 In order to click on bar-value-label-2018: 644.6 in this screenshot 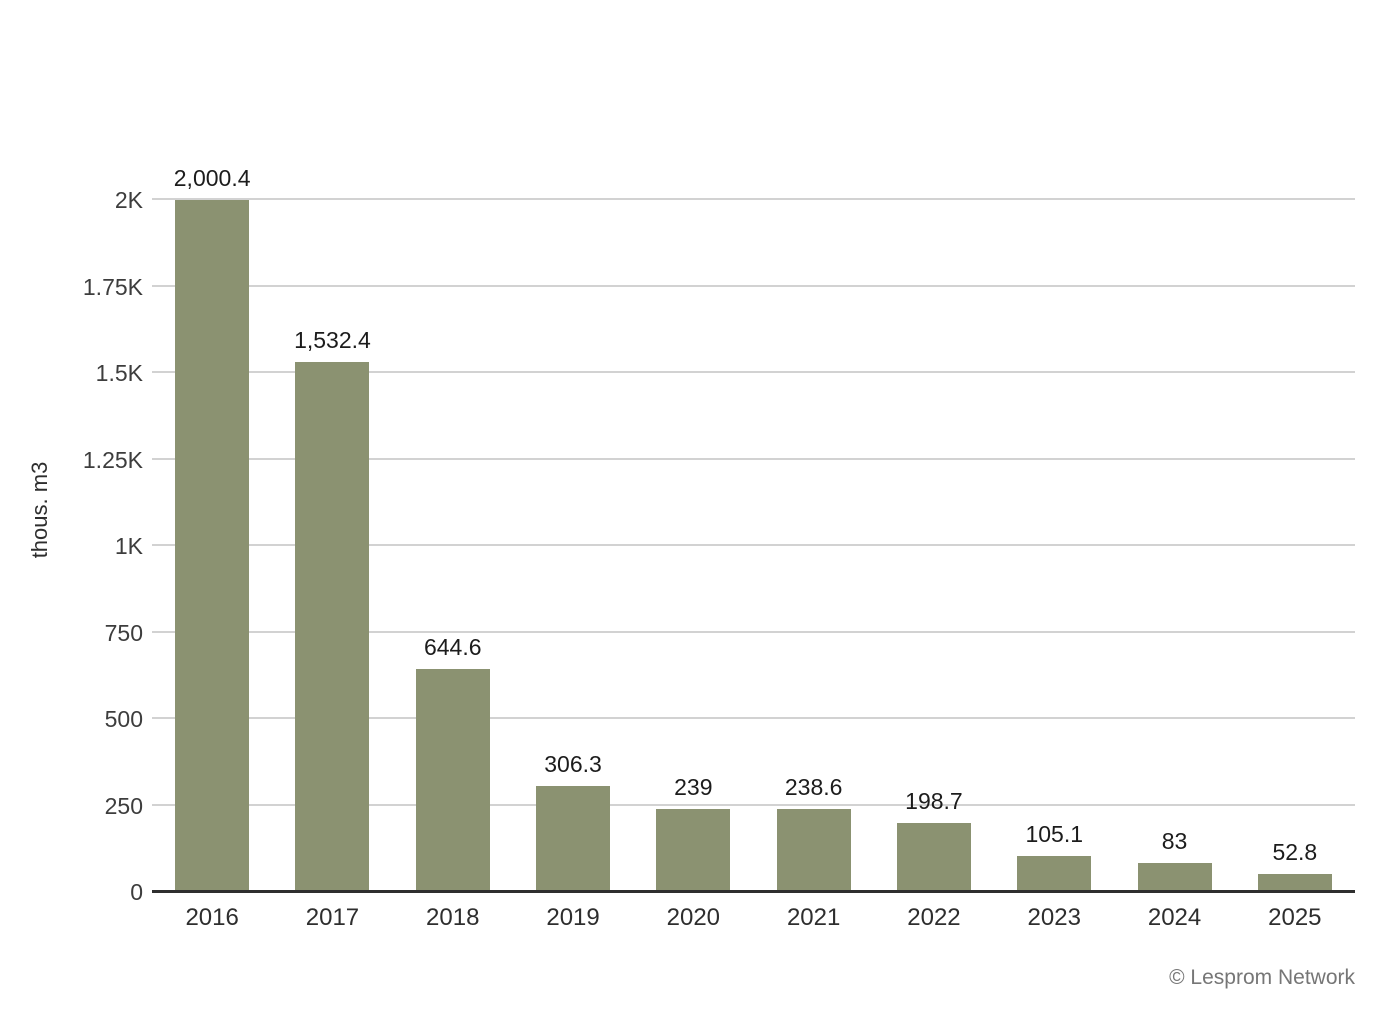, I will do `click(452, 646)`.